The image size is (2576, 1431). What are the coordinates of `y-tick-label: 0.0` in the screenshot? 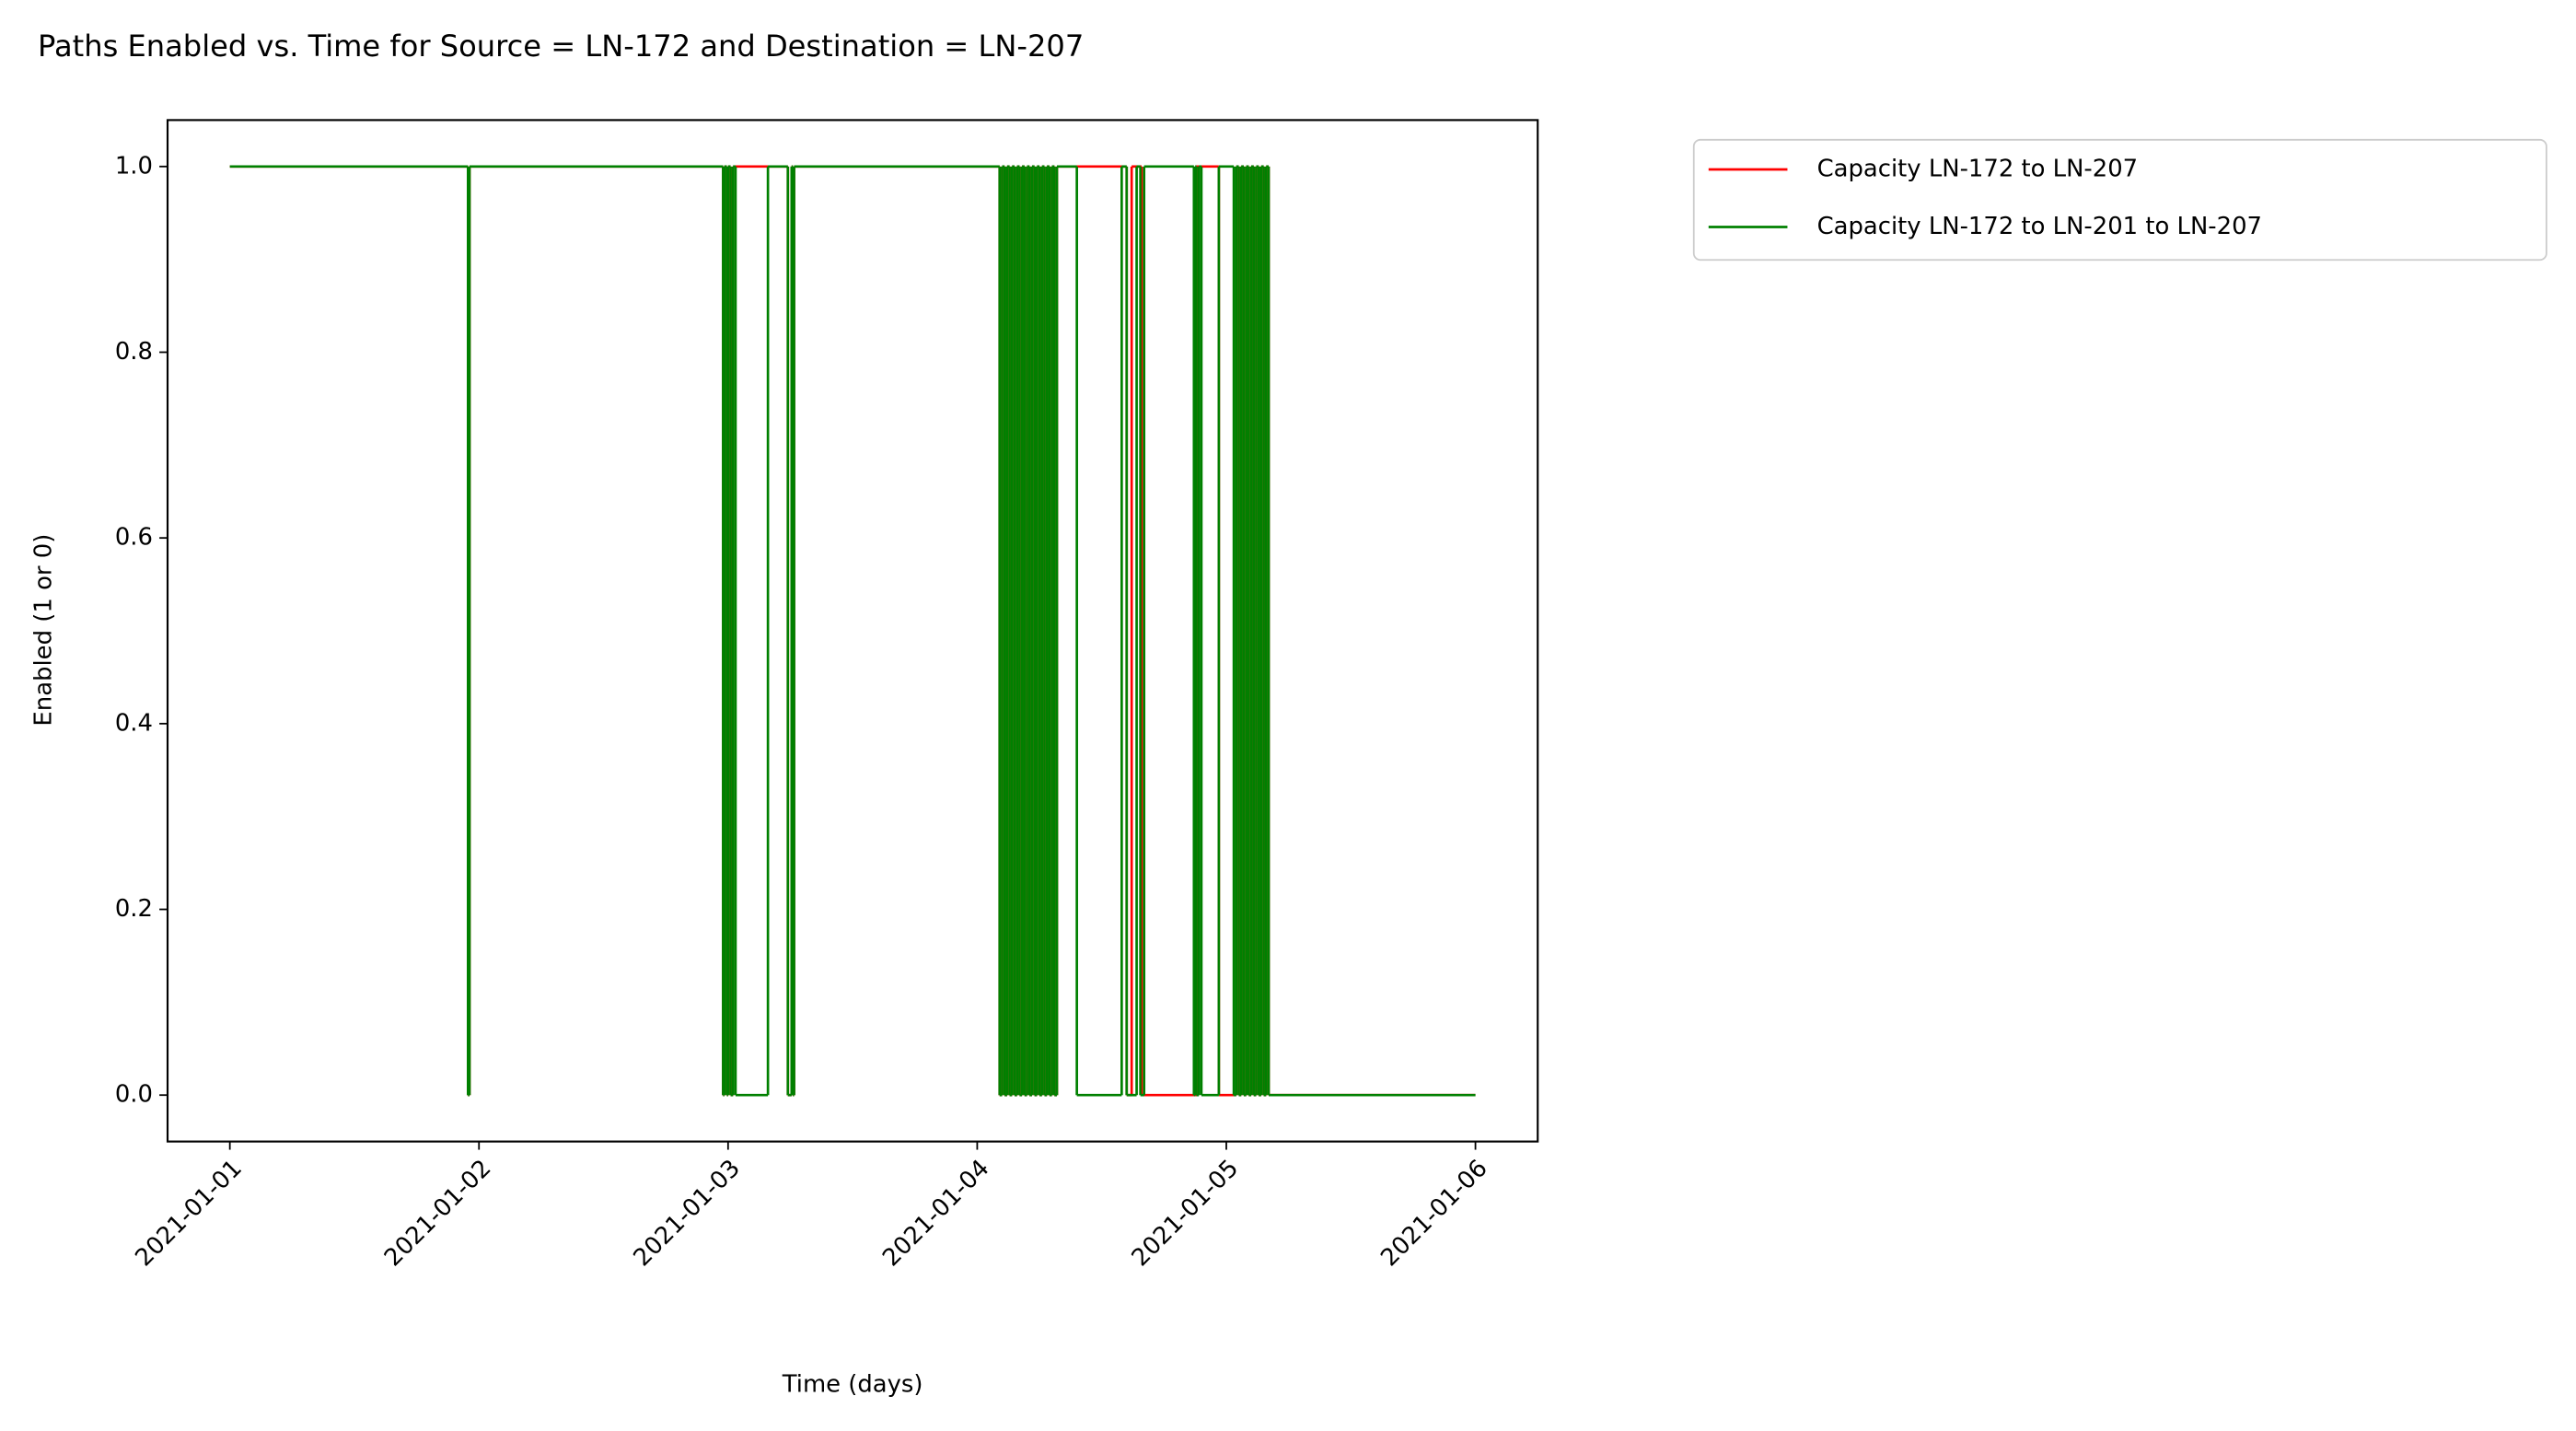 It's located at (134, 1095).